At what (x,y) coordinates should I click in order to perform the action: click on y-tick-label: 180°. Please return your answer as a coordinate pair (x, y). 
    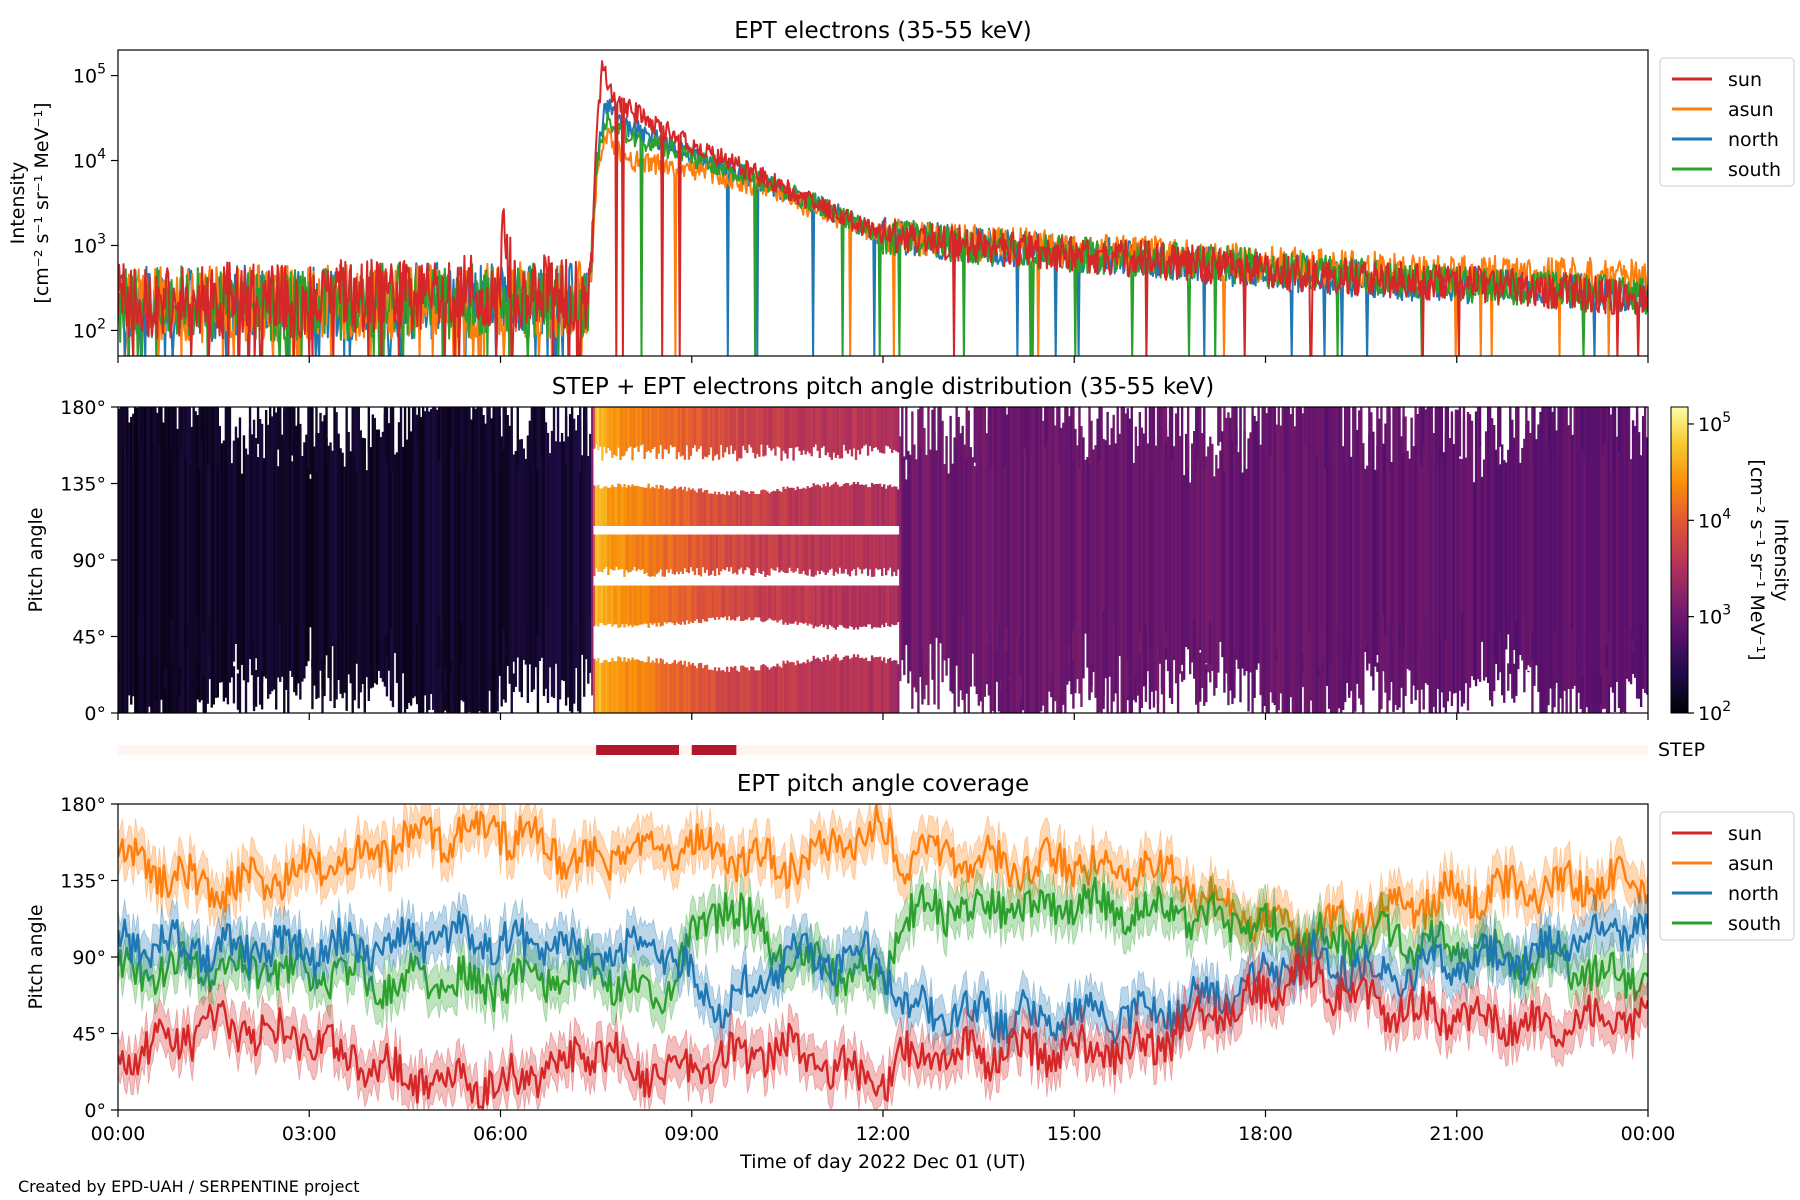
    Looking at the image, I should click on (83, 408).